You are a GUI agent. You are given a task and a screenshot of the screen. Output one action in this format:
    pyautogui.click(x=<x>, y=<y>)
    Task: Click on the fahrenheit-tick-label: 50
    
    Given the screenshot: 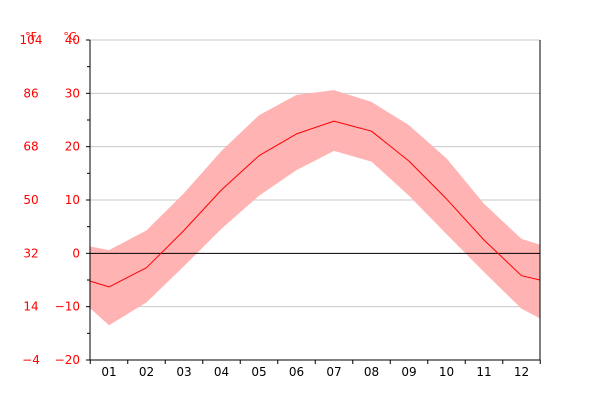 What is the action you would take?
    pyautogui.click(x=30, y=200)
    